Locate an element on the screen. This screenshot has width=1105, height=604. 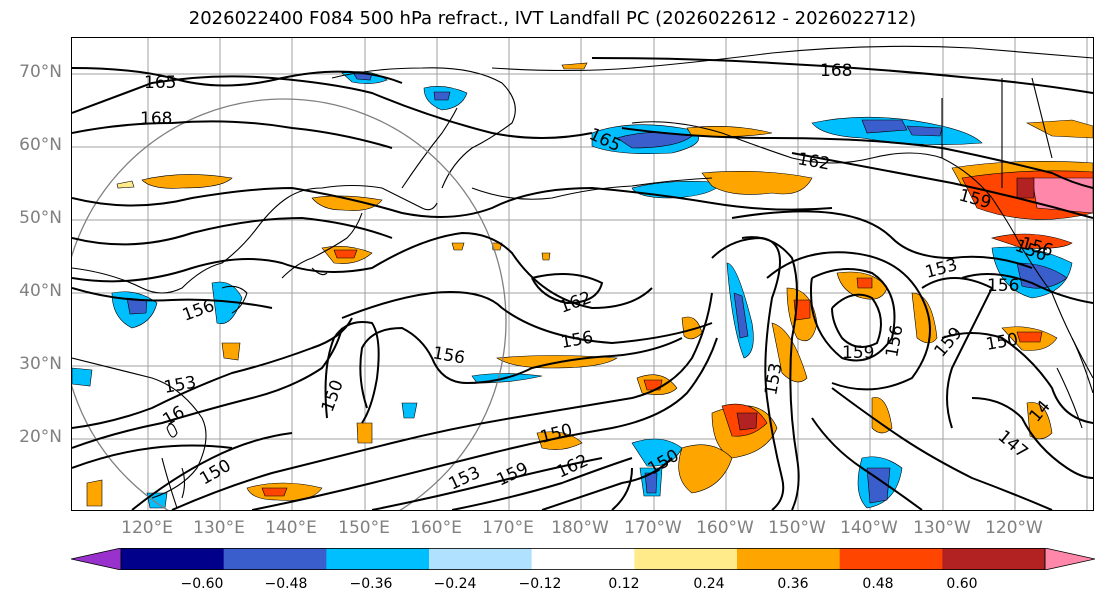
lat-label-20n: 20°N is located at coordinates (40, 437).